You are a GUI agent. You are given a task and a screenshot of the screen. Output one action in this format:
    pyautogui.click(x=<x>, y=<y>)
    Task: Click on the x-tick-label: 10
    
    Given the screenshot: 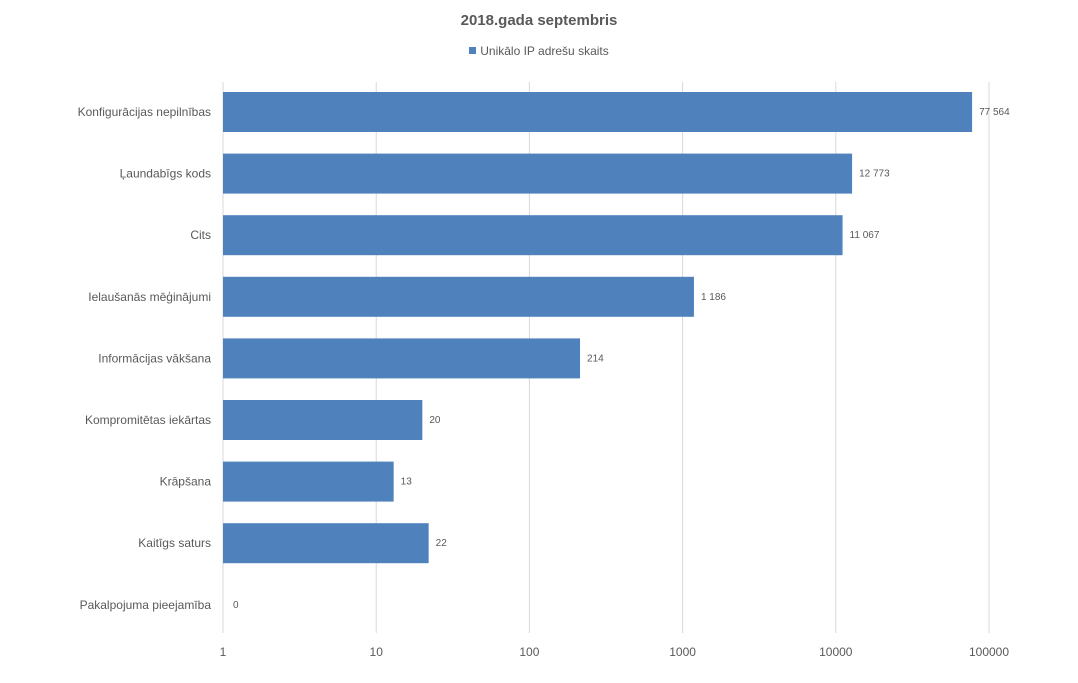 What is the action you would take?
    pyautogui.click(x=377, y=652)
    